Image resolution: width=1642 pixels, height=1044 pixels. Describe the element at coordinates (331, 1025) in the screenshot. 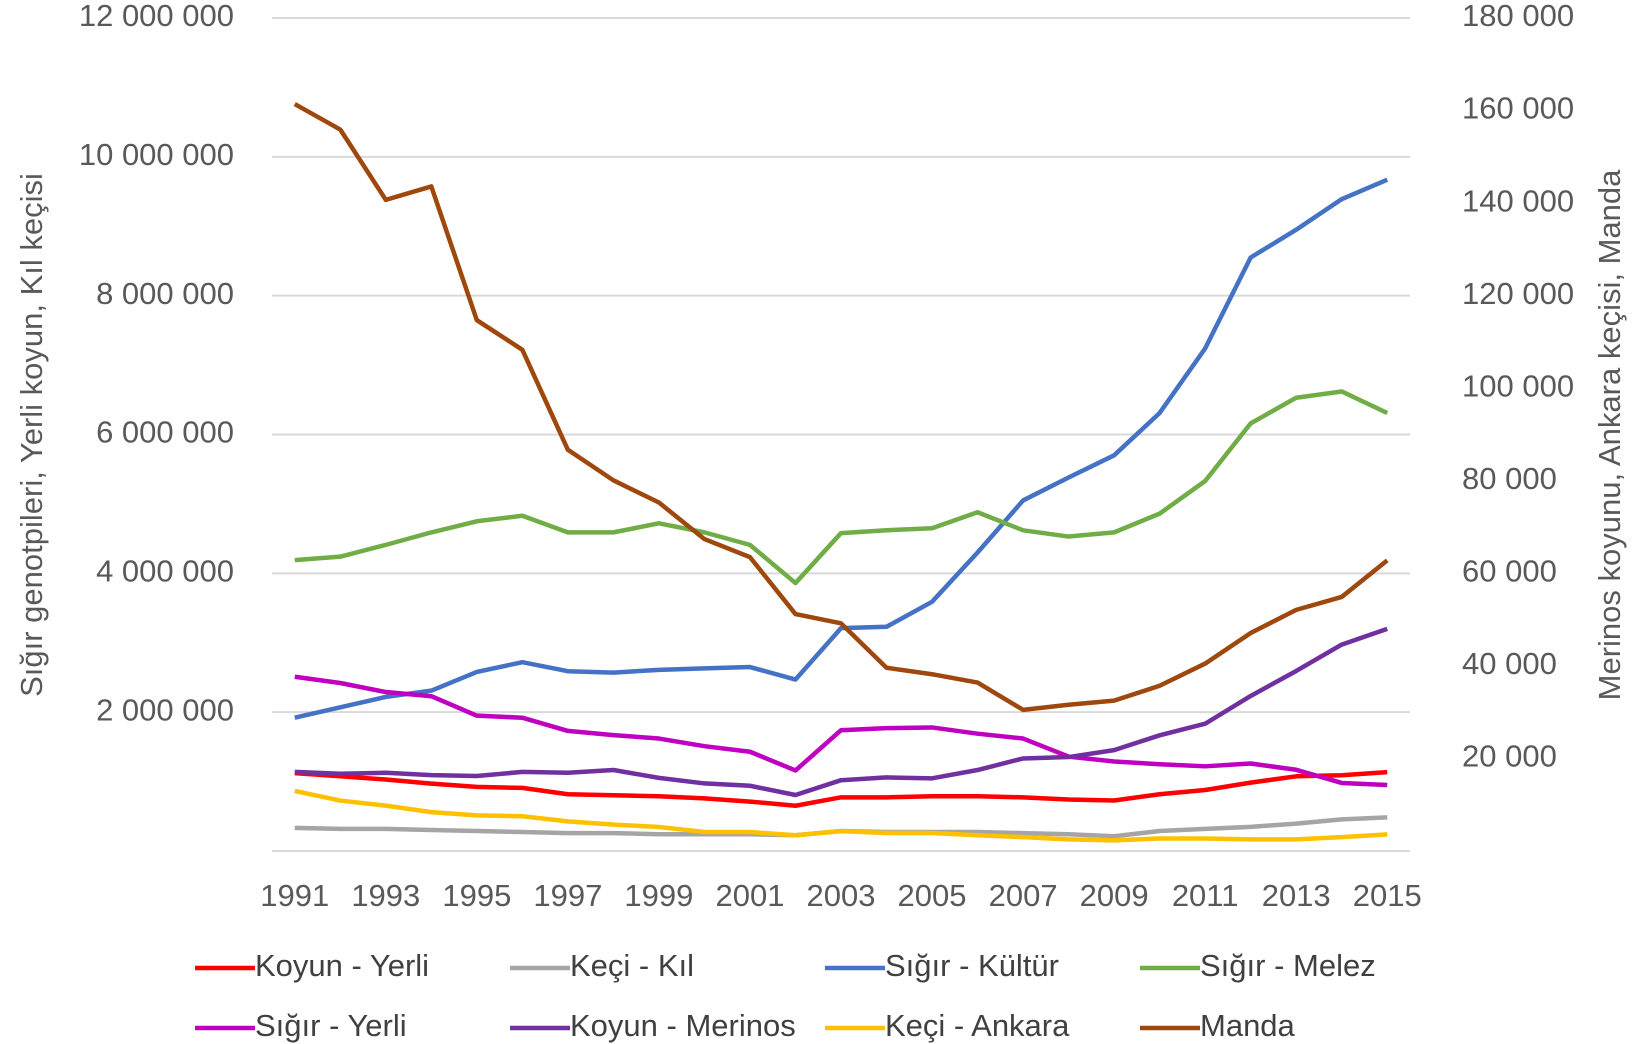

I see `legend-label: Sığır - Yerli` at that location.